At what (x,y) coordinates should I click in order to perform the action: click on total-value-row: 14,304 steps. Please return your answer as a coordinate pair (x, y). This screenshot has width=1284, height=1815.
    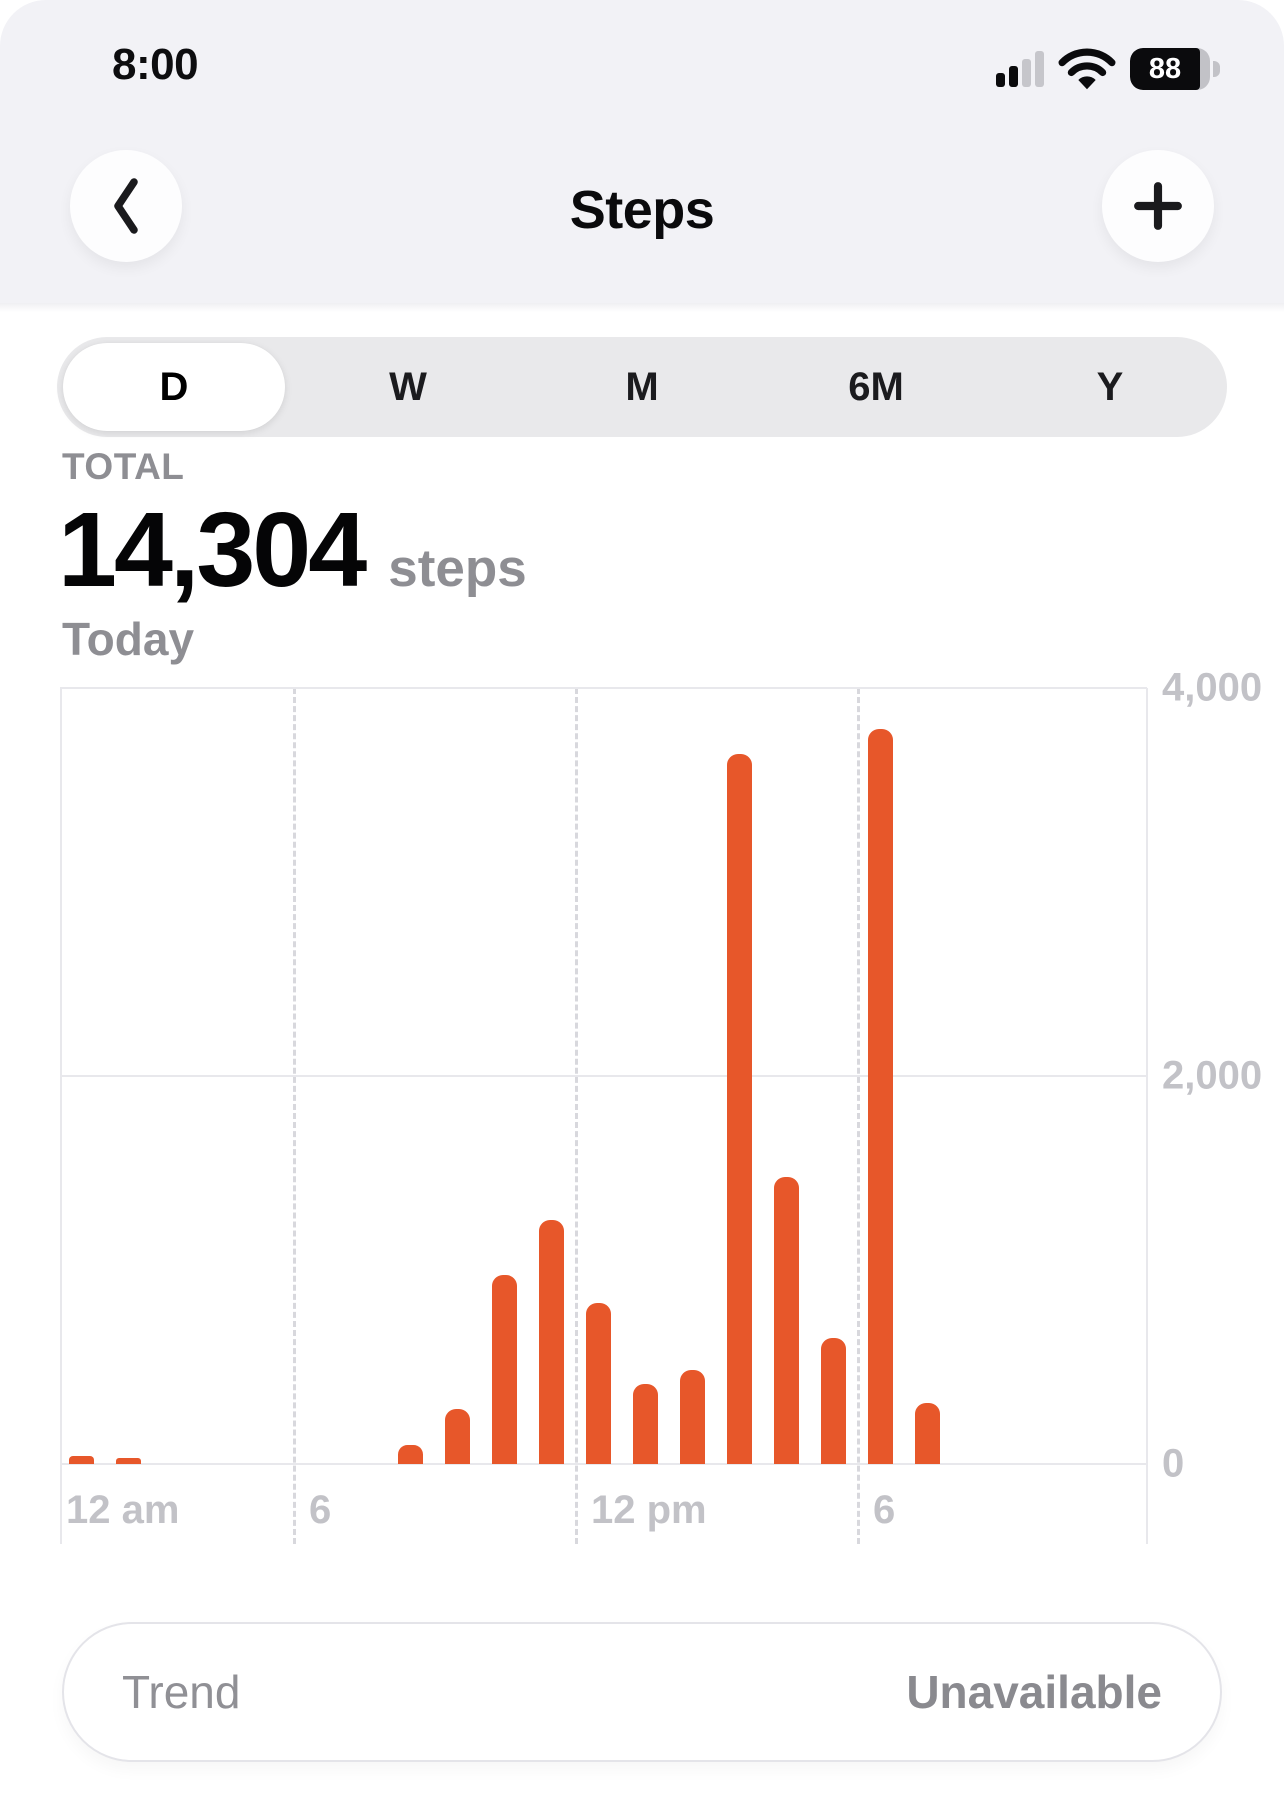
    Looking at the image, I should click on (292, 550).